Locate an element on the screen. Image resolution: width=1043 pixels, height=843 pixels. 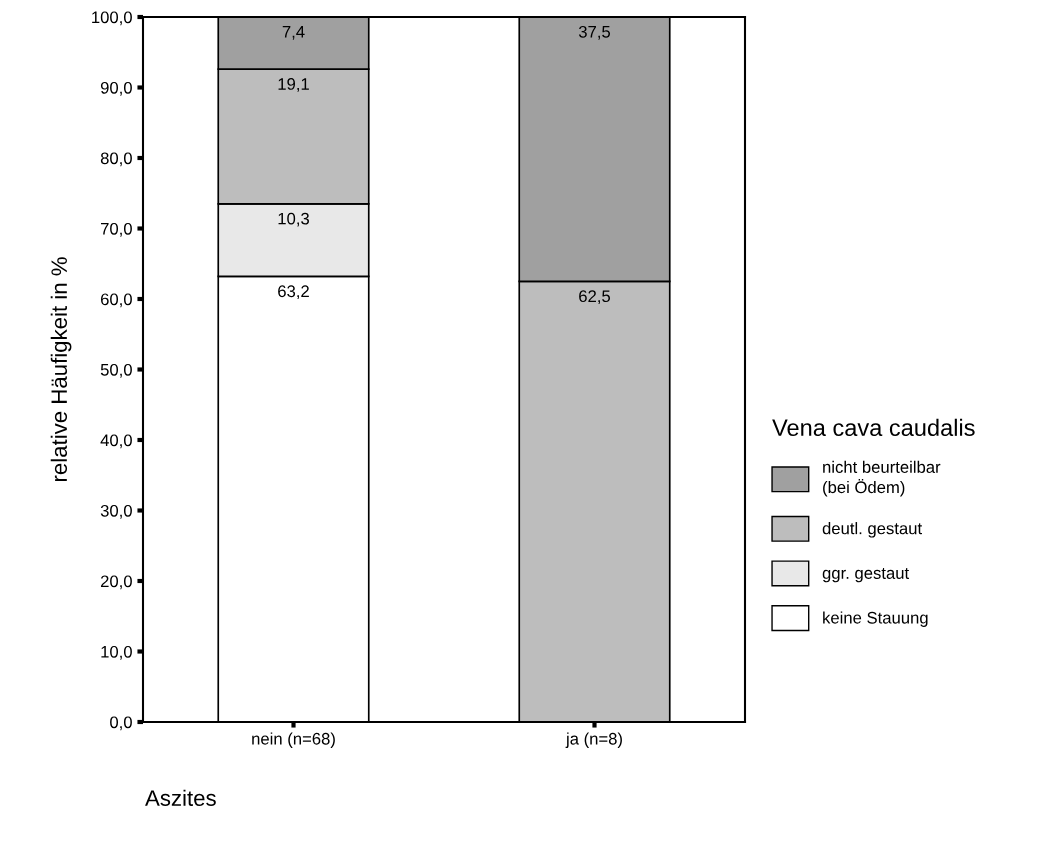
y-tick-label: 60,0 is located at coordinates (116, 300).